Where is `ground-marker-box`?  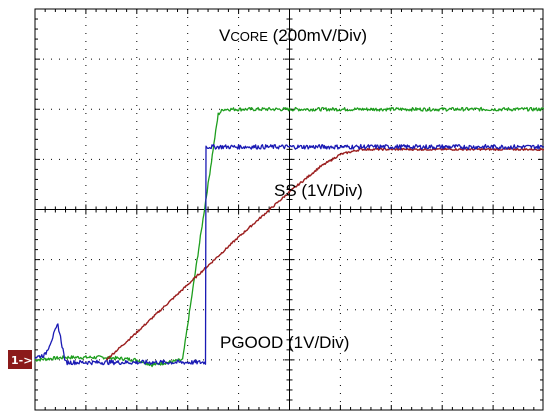 ground-marker-box is located at coordinates (20, 359).